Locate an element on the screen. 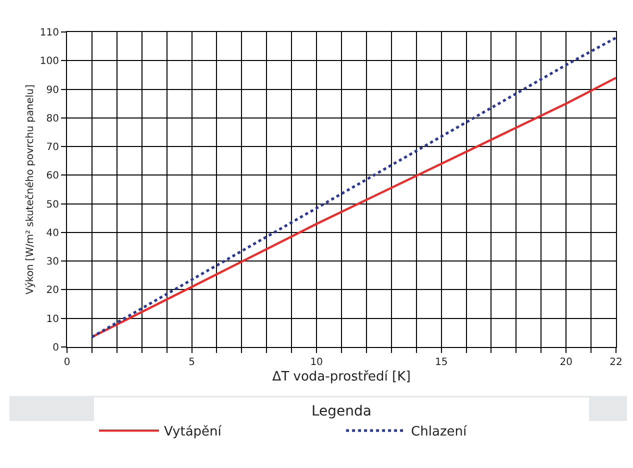 Image resolution: width=633 pixels, height=468 pixels. y-tick-label: 0 is located at coordinates (55, 348).